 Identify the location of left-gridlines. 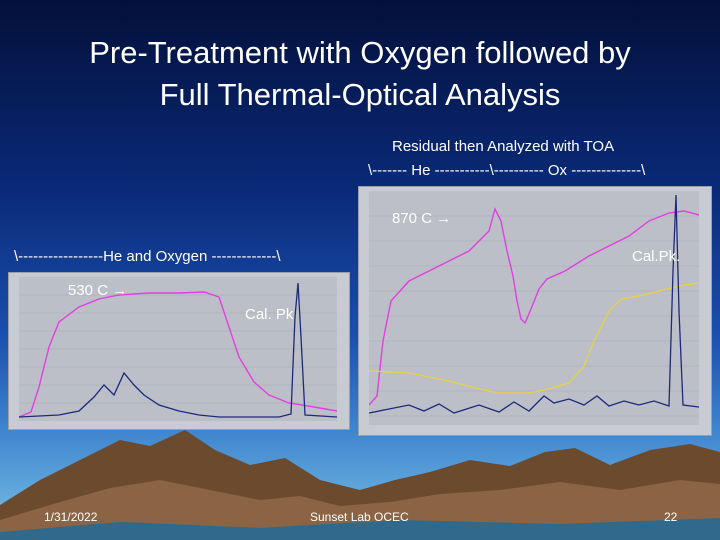
(178, 349).